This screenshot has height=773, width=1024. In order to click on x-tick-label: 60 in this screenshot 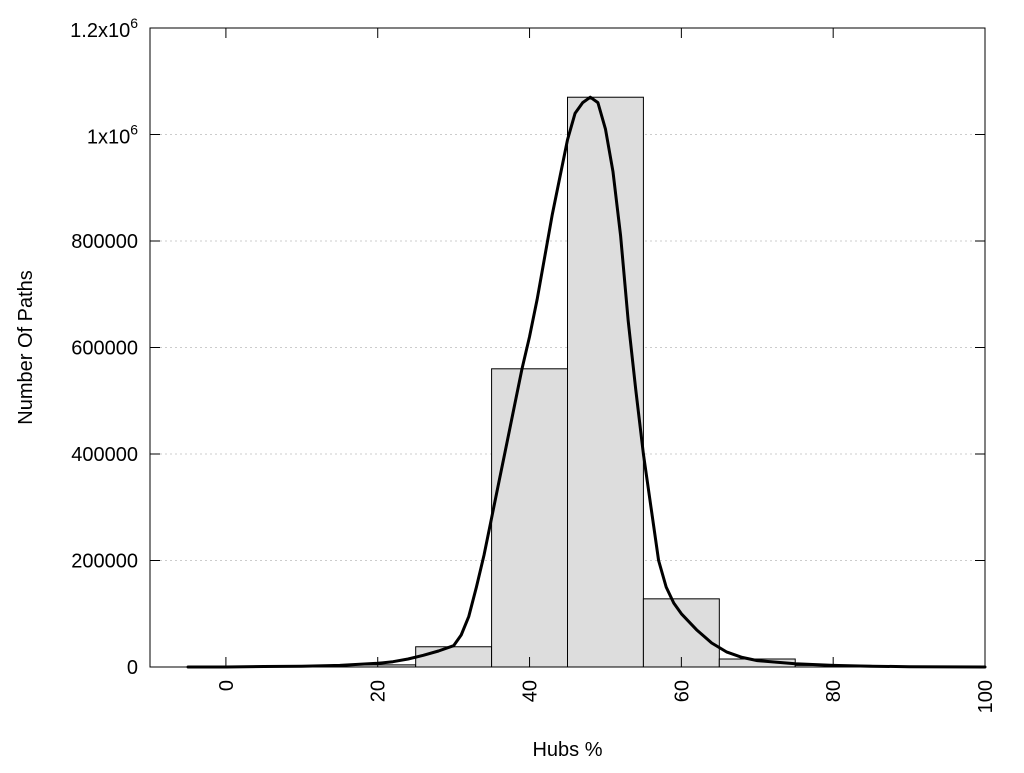, I will do `click(682, 691)`.